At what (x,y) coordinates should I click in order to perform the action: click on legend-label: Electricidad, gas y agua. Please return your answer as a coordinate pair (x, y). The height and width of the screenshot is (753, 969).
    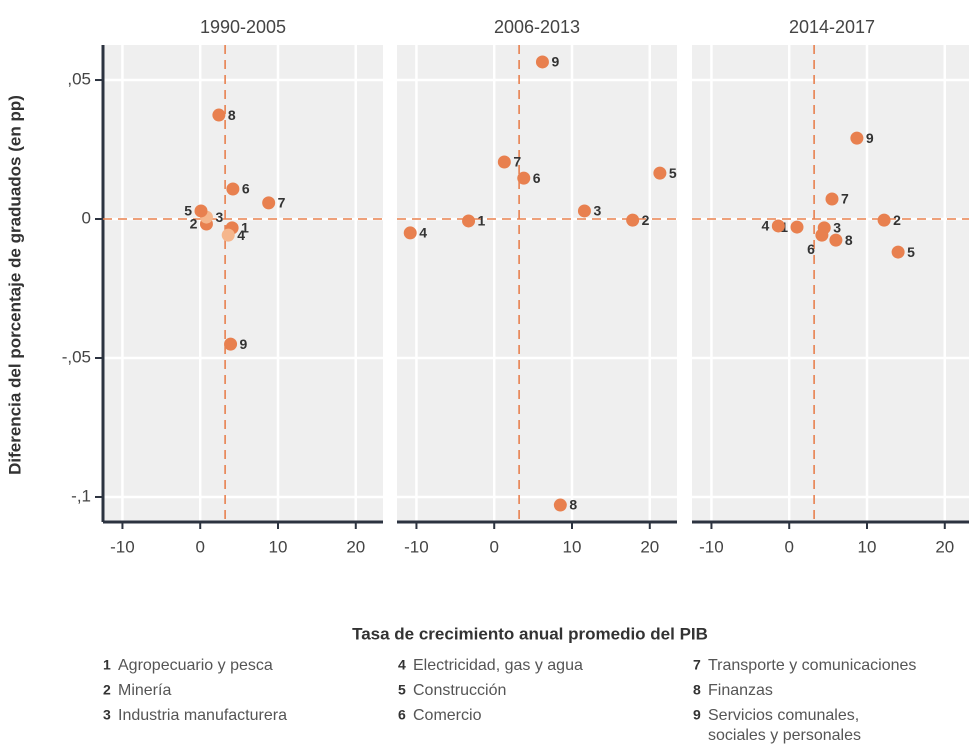
    Looking at the image, I should click on (498, 665).